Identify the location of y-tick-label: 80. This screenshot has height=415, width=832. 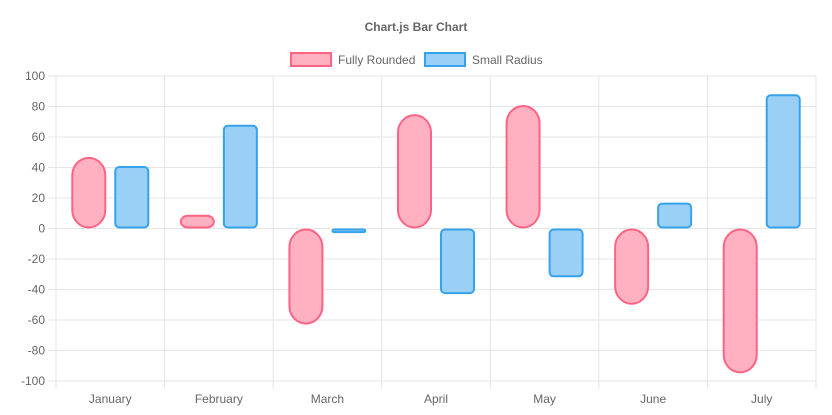
(39, 107).